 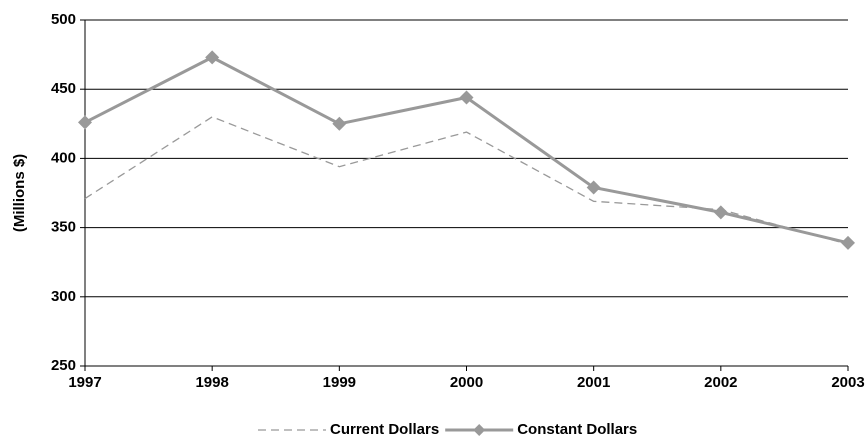 I want to click on legend-item: Constant Dollars, so click(x=541, y=429).